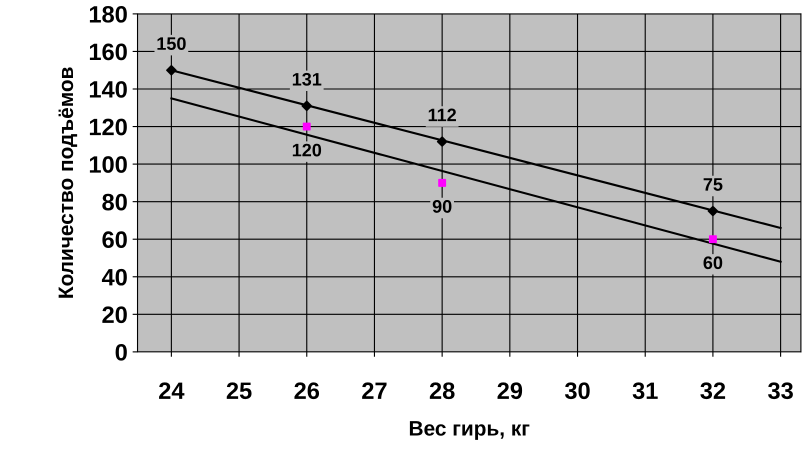  Describe the element at coordinates (442, 206) in the screenshot. I see `data-label: 90` at that location.